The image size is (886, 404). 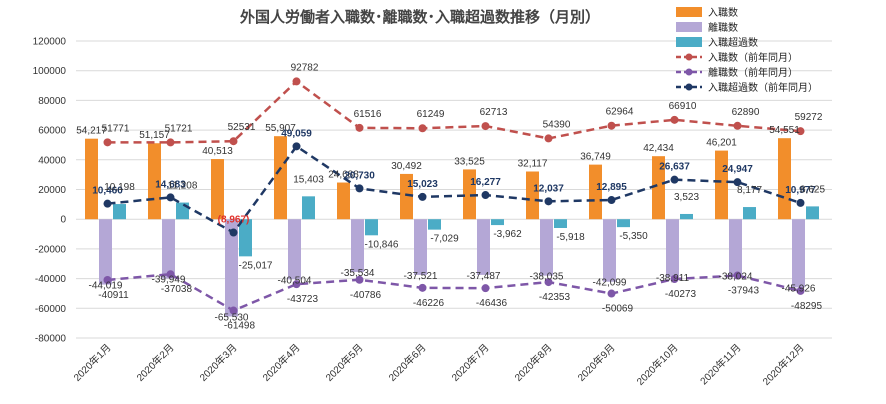 What do you see at coordinates (359, 175) in the screenshot?
I see `label-excess-prev: 20,730` at bounding box center [359, 175].